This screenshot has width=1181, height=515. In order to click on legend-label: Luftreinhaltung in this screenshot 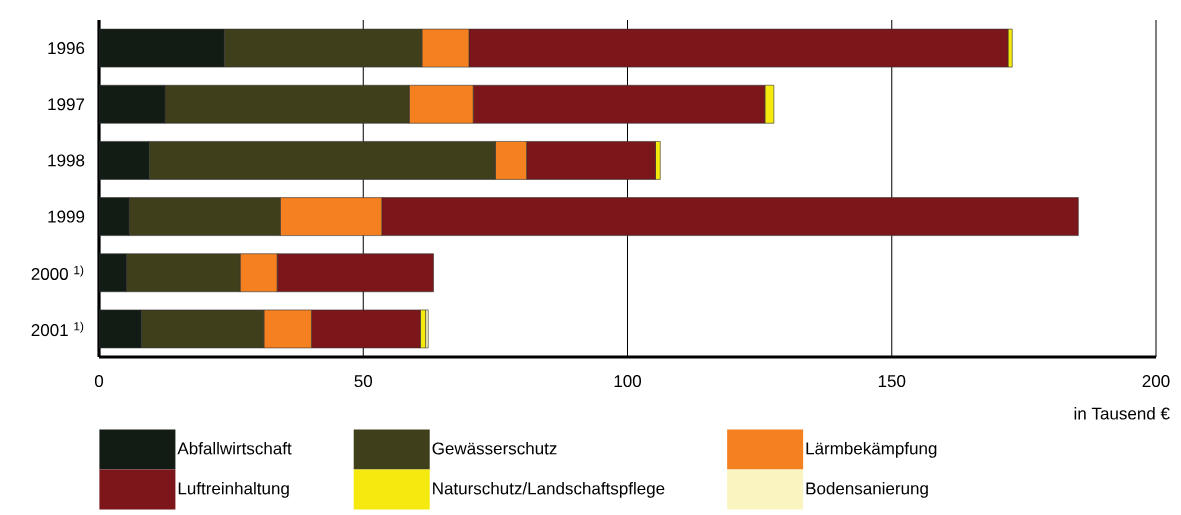, I will do `click(233, 489)`.